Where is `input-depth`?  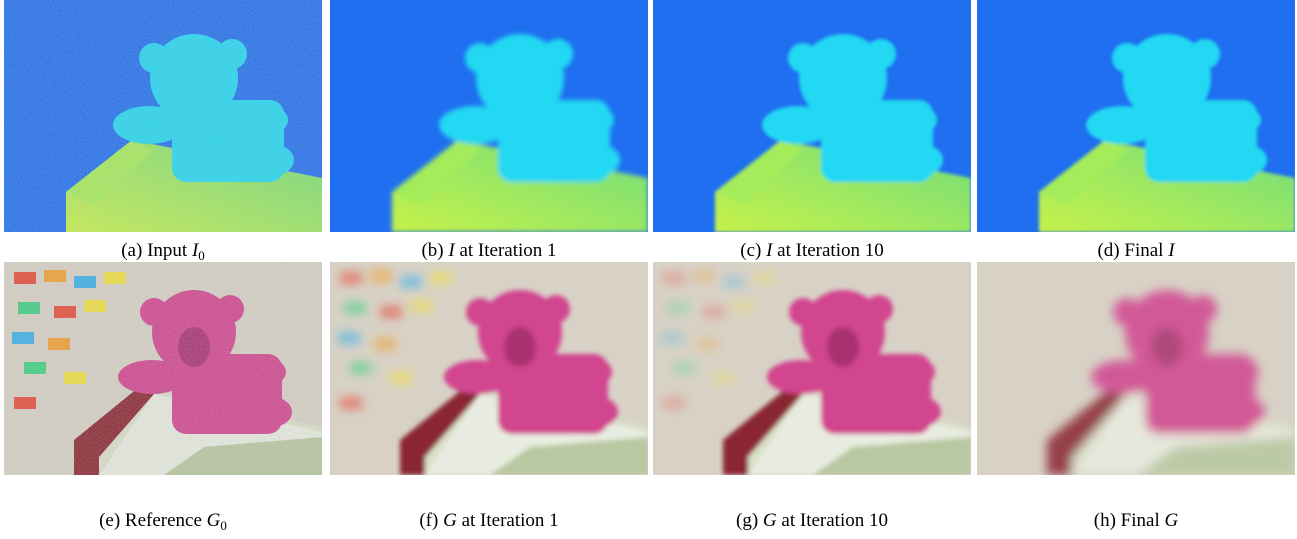 input-depth is located at coordinates (163, 116).